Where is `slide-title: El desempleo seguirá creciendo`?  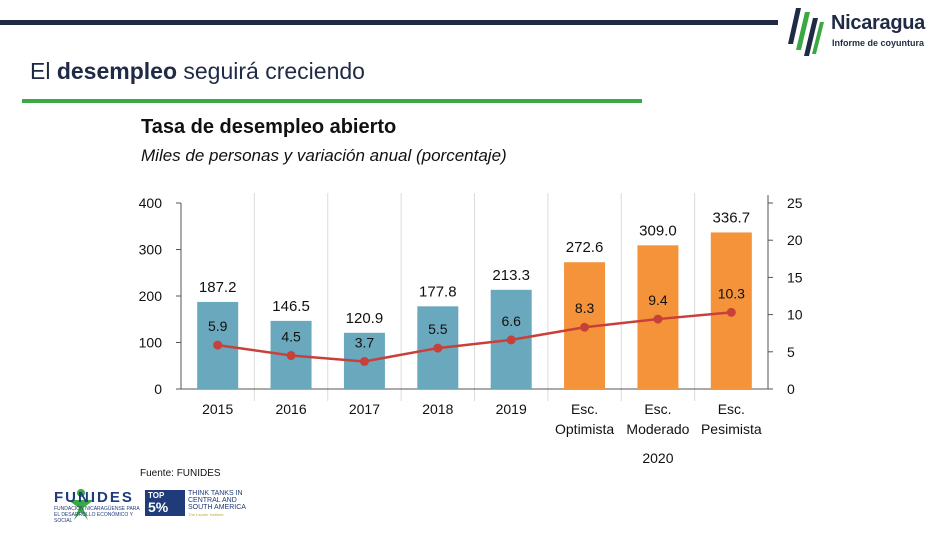
slide-title: El desempleo seguirá creciendo is located at coordinates (197, 71).